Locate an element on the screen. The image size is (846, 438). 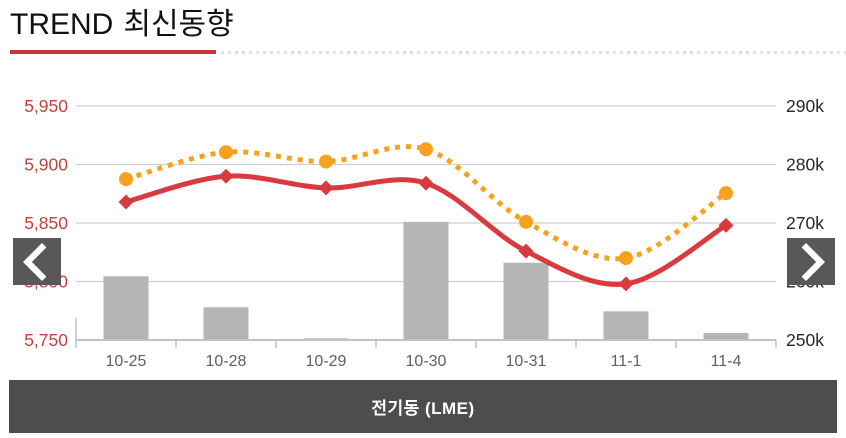
x-axis-category-label: 11-4 is located at coordinates (726, 361).